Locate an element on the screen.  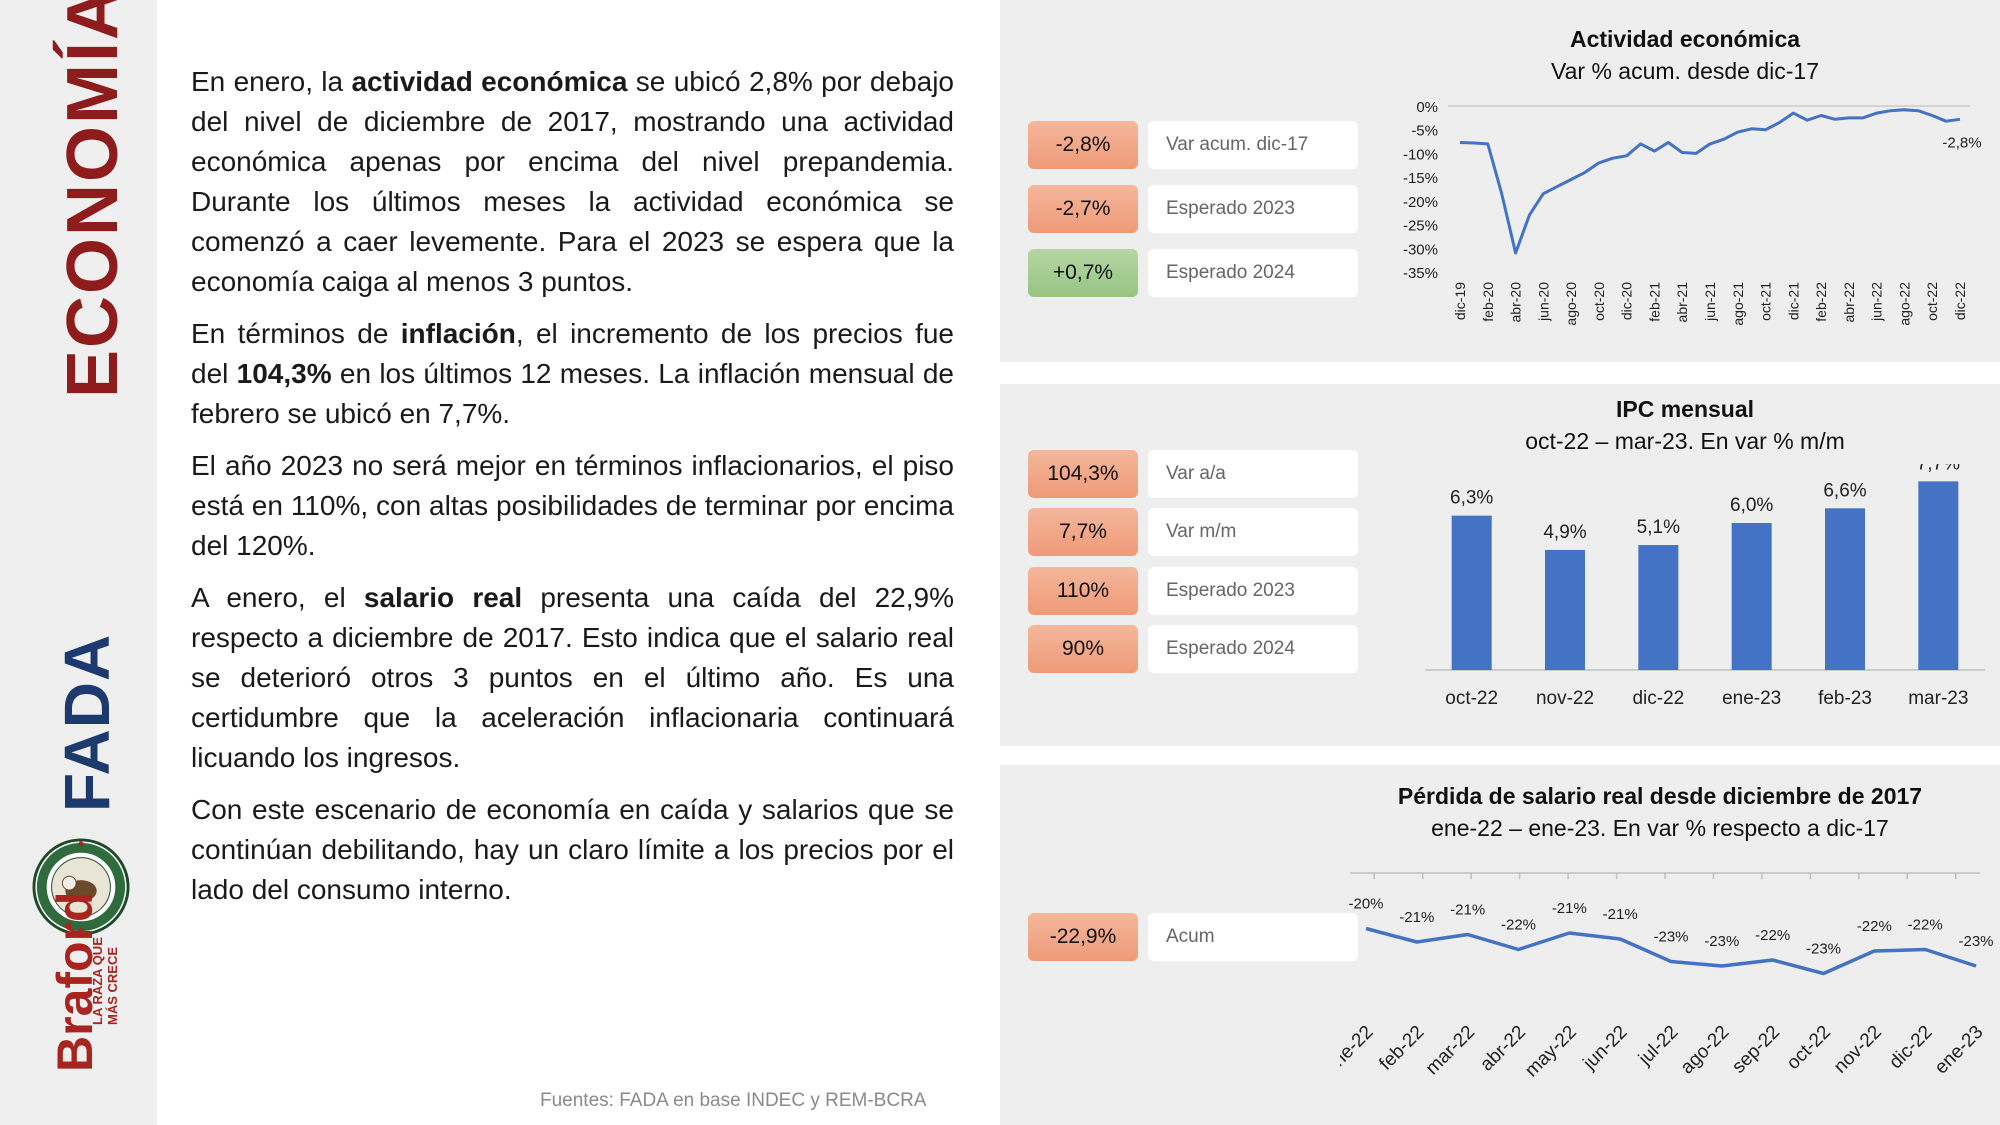
text-run: A enero, el is located at coordinates (277, 597).